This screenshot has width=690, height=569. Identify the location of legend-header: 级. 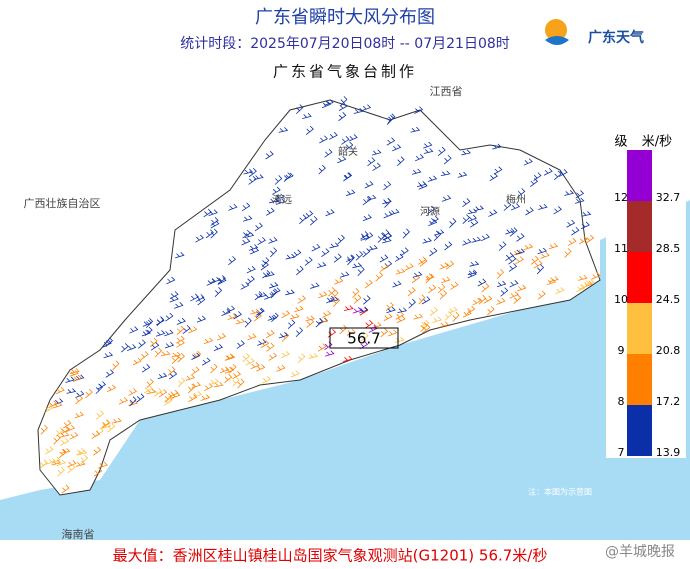
(620, 142).